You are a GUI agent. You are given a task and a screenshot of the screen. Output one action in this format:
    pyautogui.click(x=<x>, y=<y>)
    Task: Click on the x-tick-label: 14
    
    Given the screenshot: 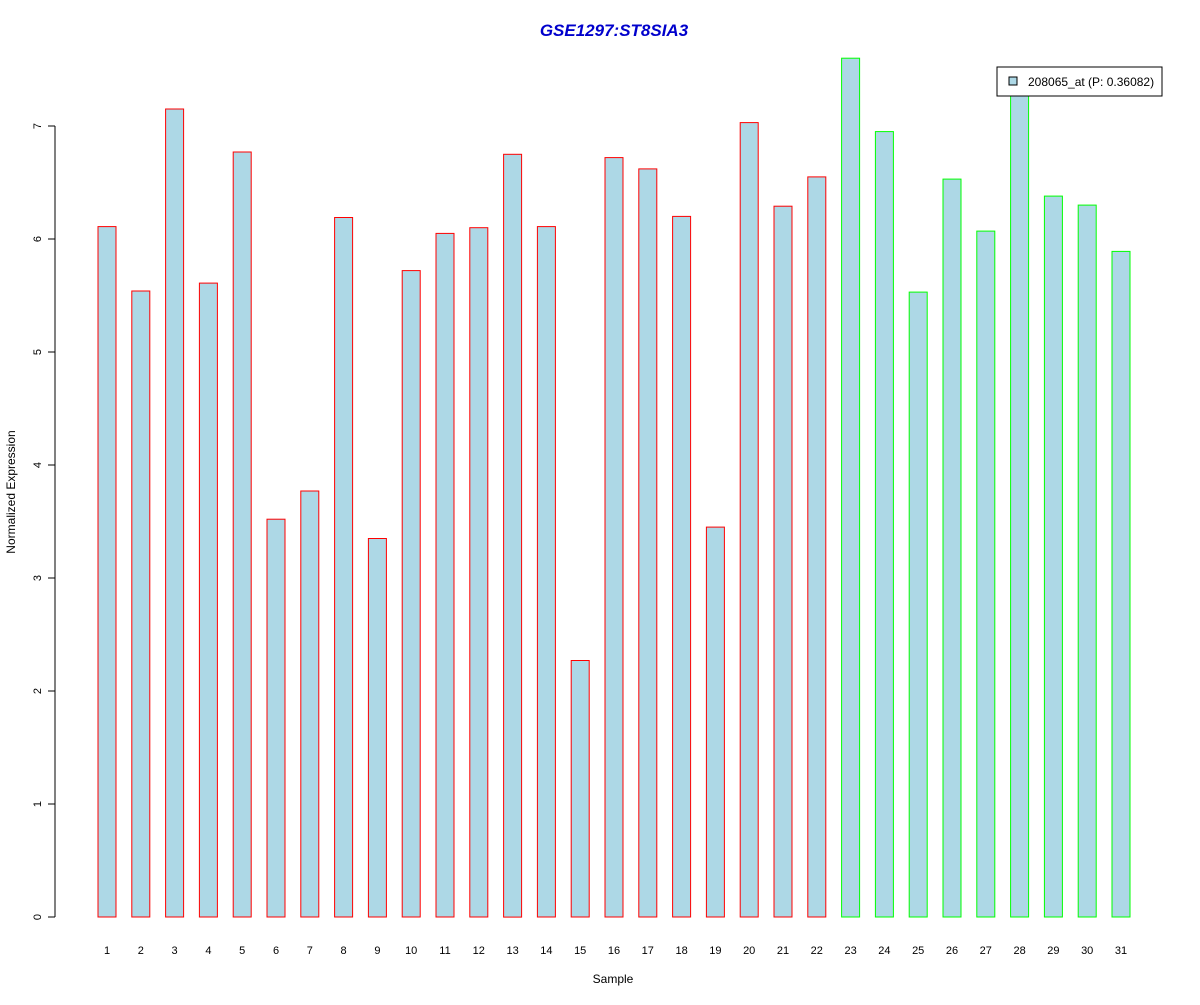 What is the action you would take?
    pyautogui.click(x=546, y=951)
    